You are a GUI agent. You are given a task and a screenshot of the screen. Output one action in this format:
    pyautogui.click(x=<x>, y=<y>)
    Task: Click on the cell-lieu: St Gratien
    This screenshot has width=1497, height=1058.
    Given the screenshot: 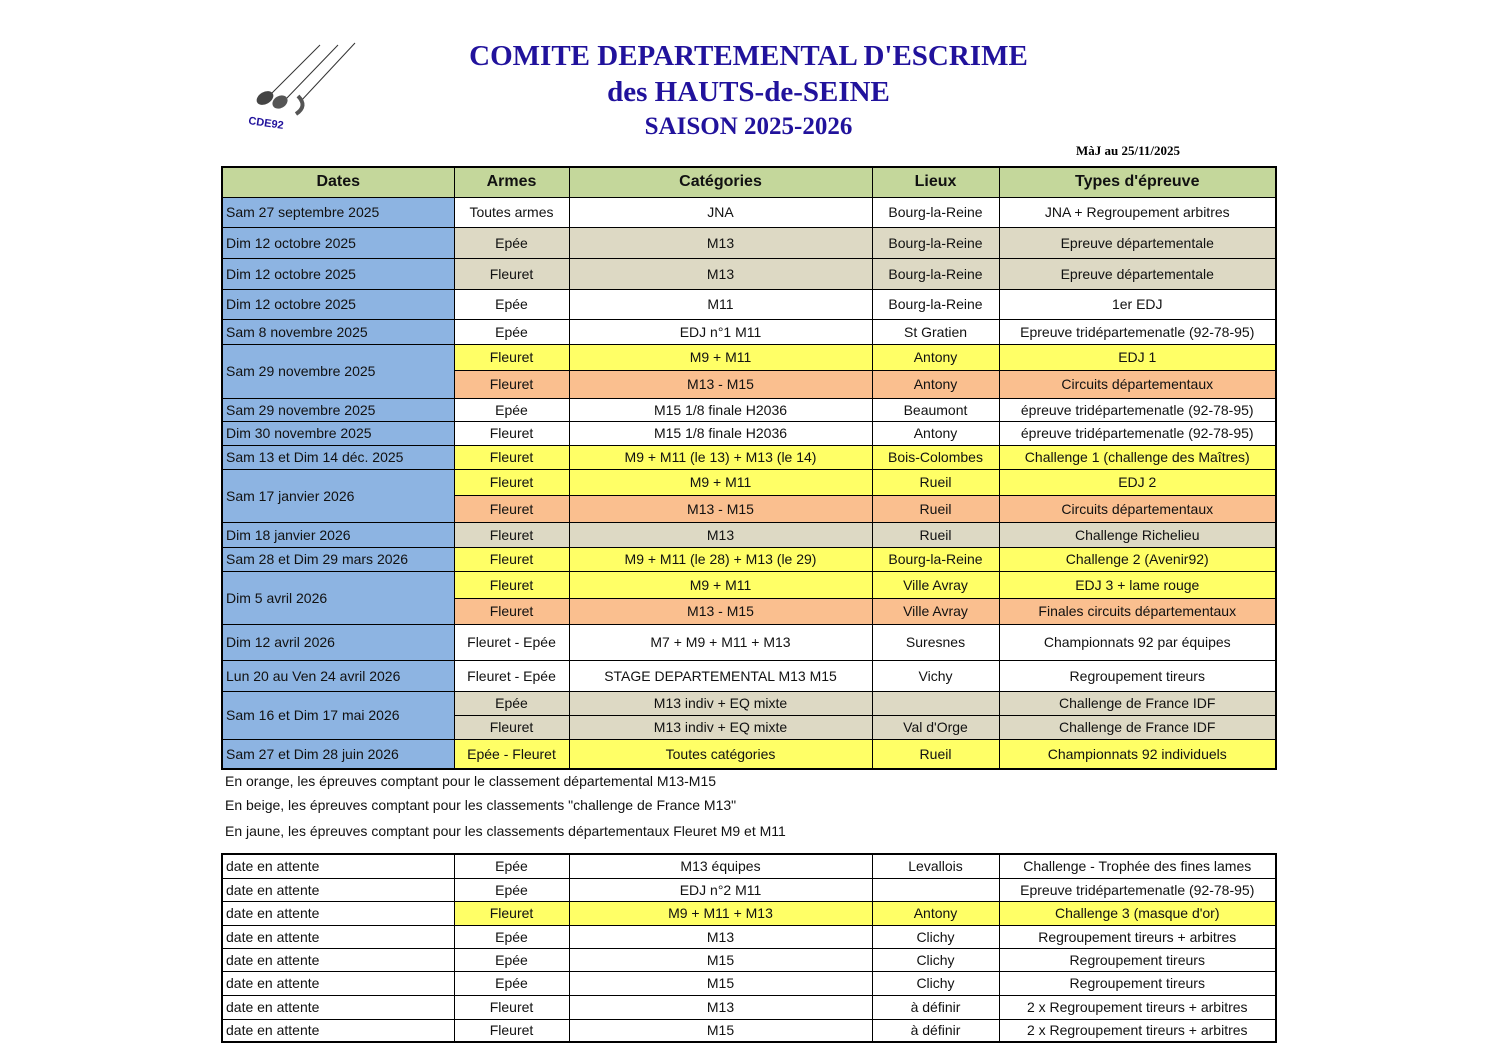 What is the action you would take?
    pyautogui.click(x=935, y=331)
    